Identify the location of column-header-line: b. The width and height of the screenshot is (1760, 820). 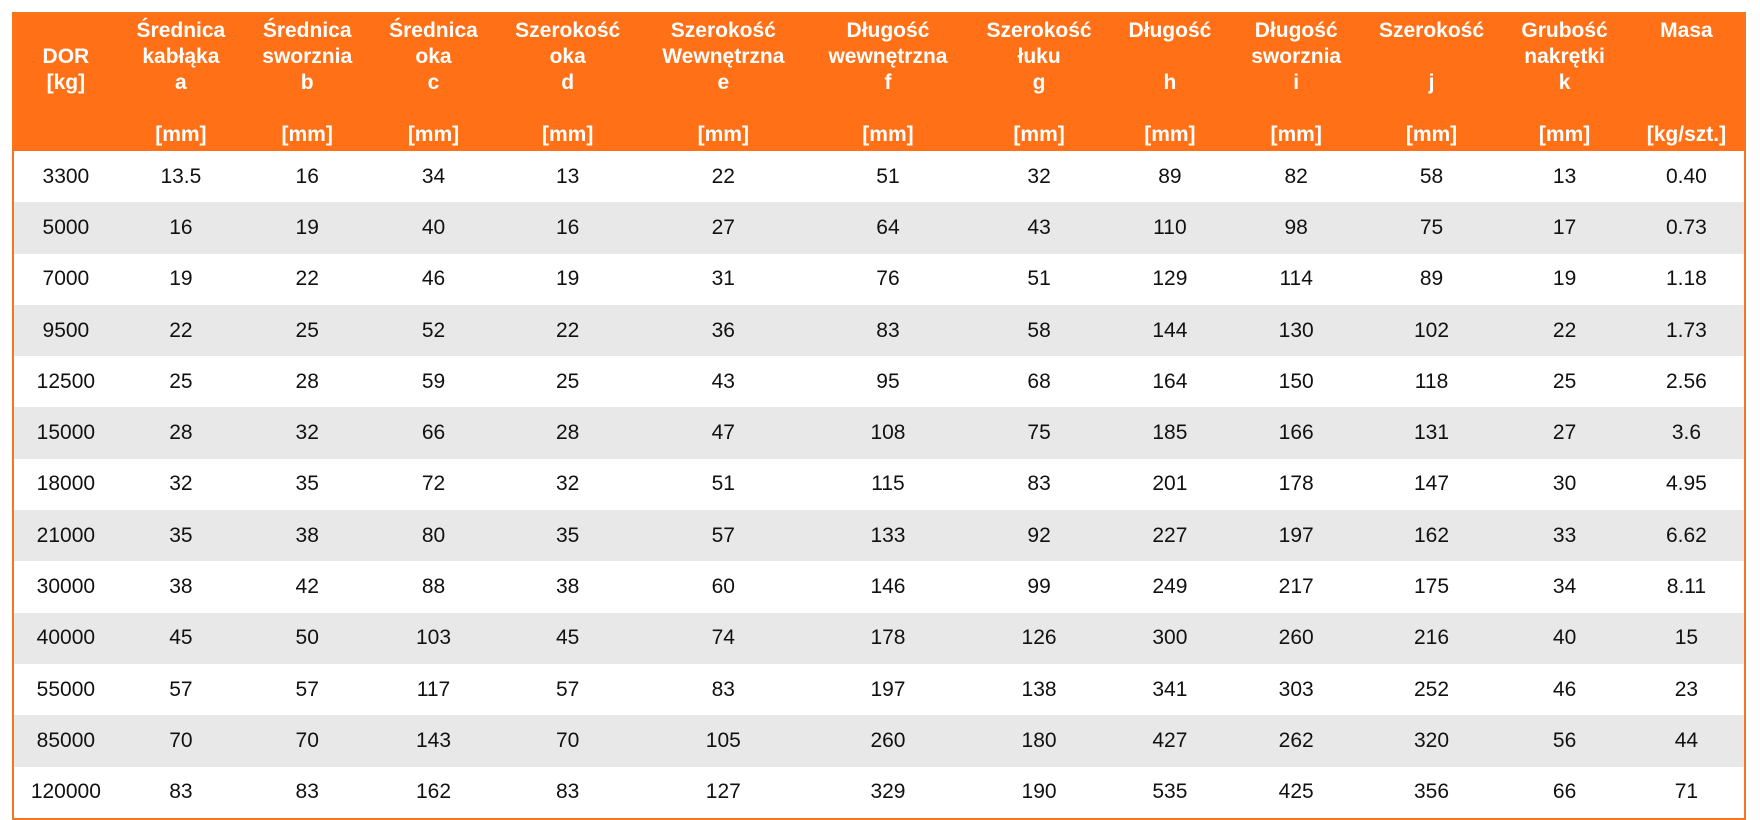
(307, 82).